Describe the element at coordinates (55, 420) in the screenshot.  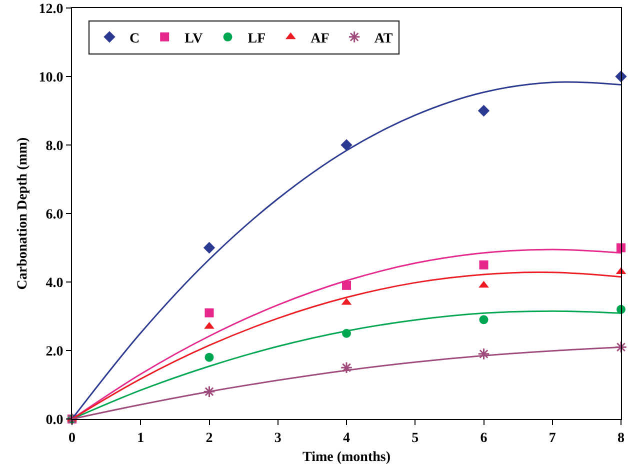
I see `y-tick-label: 0.0` at that location.